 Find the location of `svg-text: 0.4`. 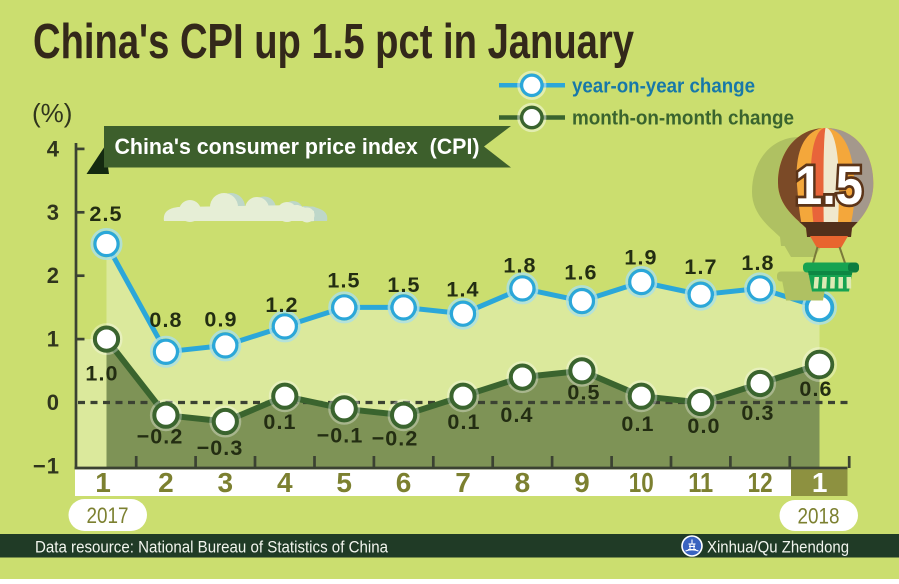

svg-text: 0.4 is located at coordinates (516, 415).